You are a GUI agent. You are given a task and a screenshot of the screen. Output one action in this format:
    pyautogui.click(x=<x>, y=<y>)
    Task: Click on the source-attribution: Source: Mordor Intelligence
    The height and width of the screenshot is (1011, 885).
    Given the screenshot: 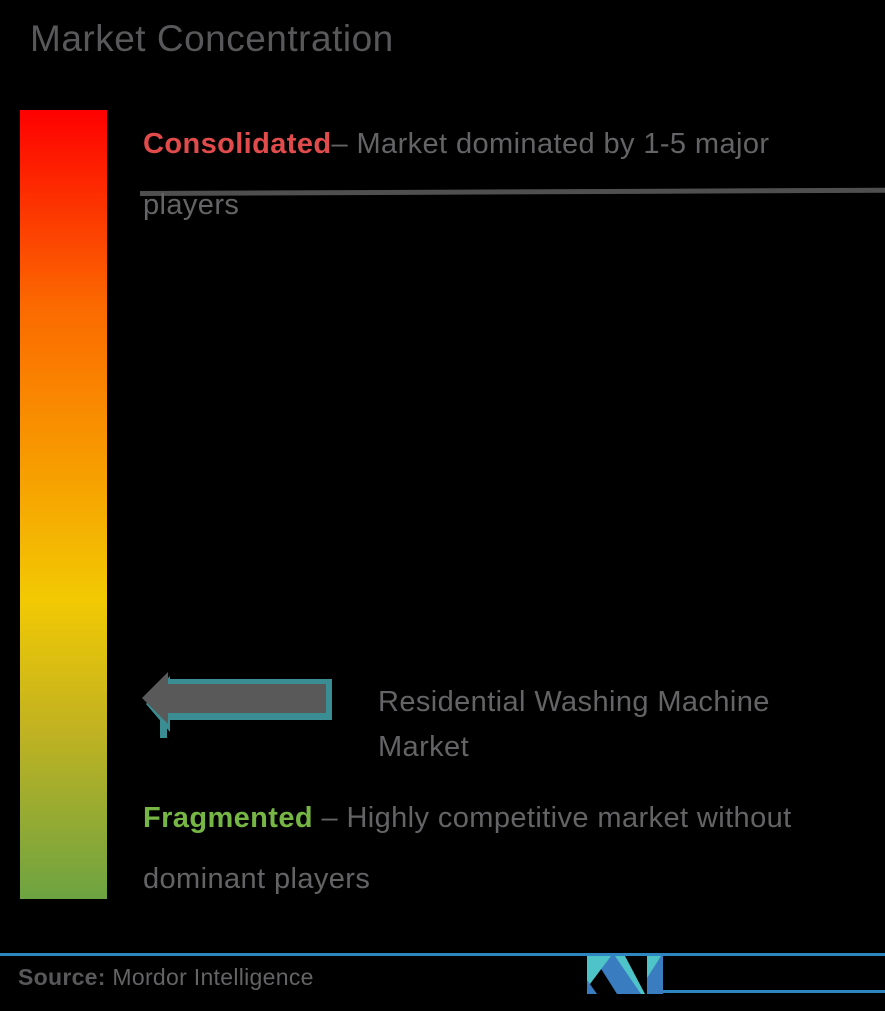 What is the action you would take?
    pyautogui.click(x=166, y=977)
    